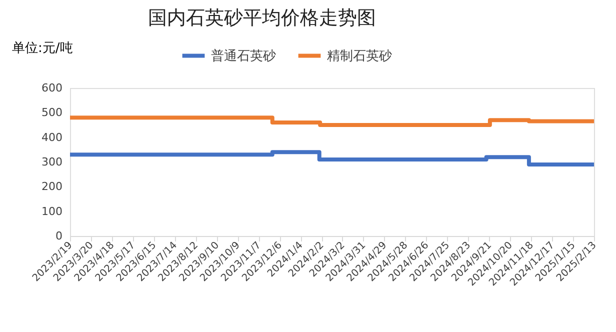 This screenshot has height=332, width=616. Describe the element at coordinates (52, 137) in the screenshot. I see `y-tick-label: 400` at that location.